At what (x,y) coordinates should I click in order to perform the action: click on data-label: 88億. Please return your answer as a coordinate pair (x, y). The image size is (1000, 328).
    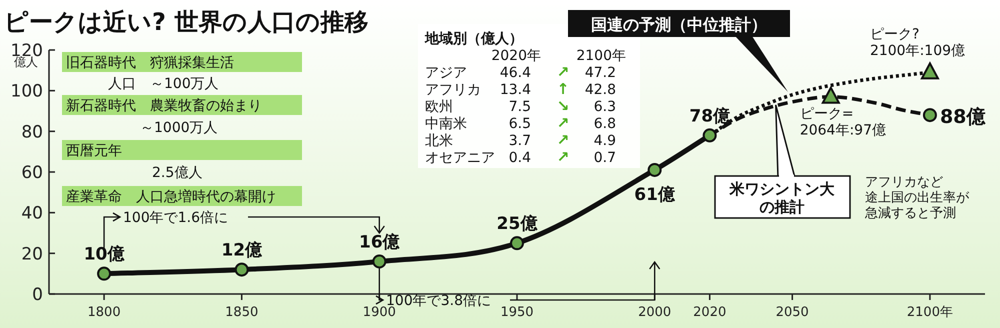
    Looking at the image, I should click on (963, 117).